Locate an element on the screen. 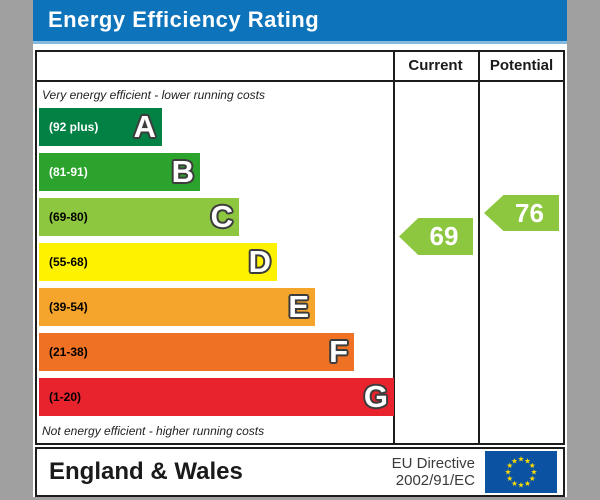 This screenshot has height=500, width=600. current-rating-arrow: 69 is located at coordinates (436, 236).